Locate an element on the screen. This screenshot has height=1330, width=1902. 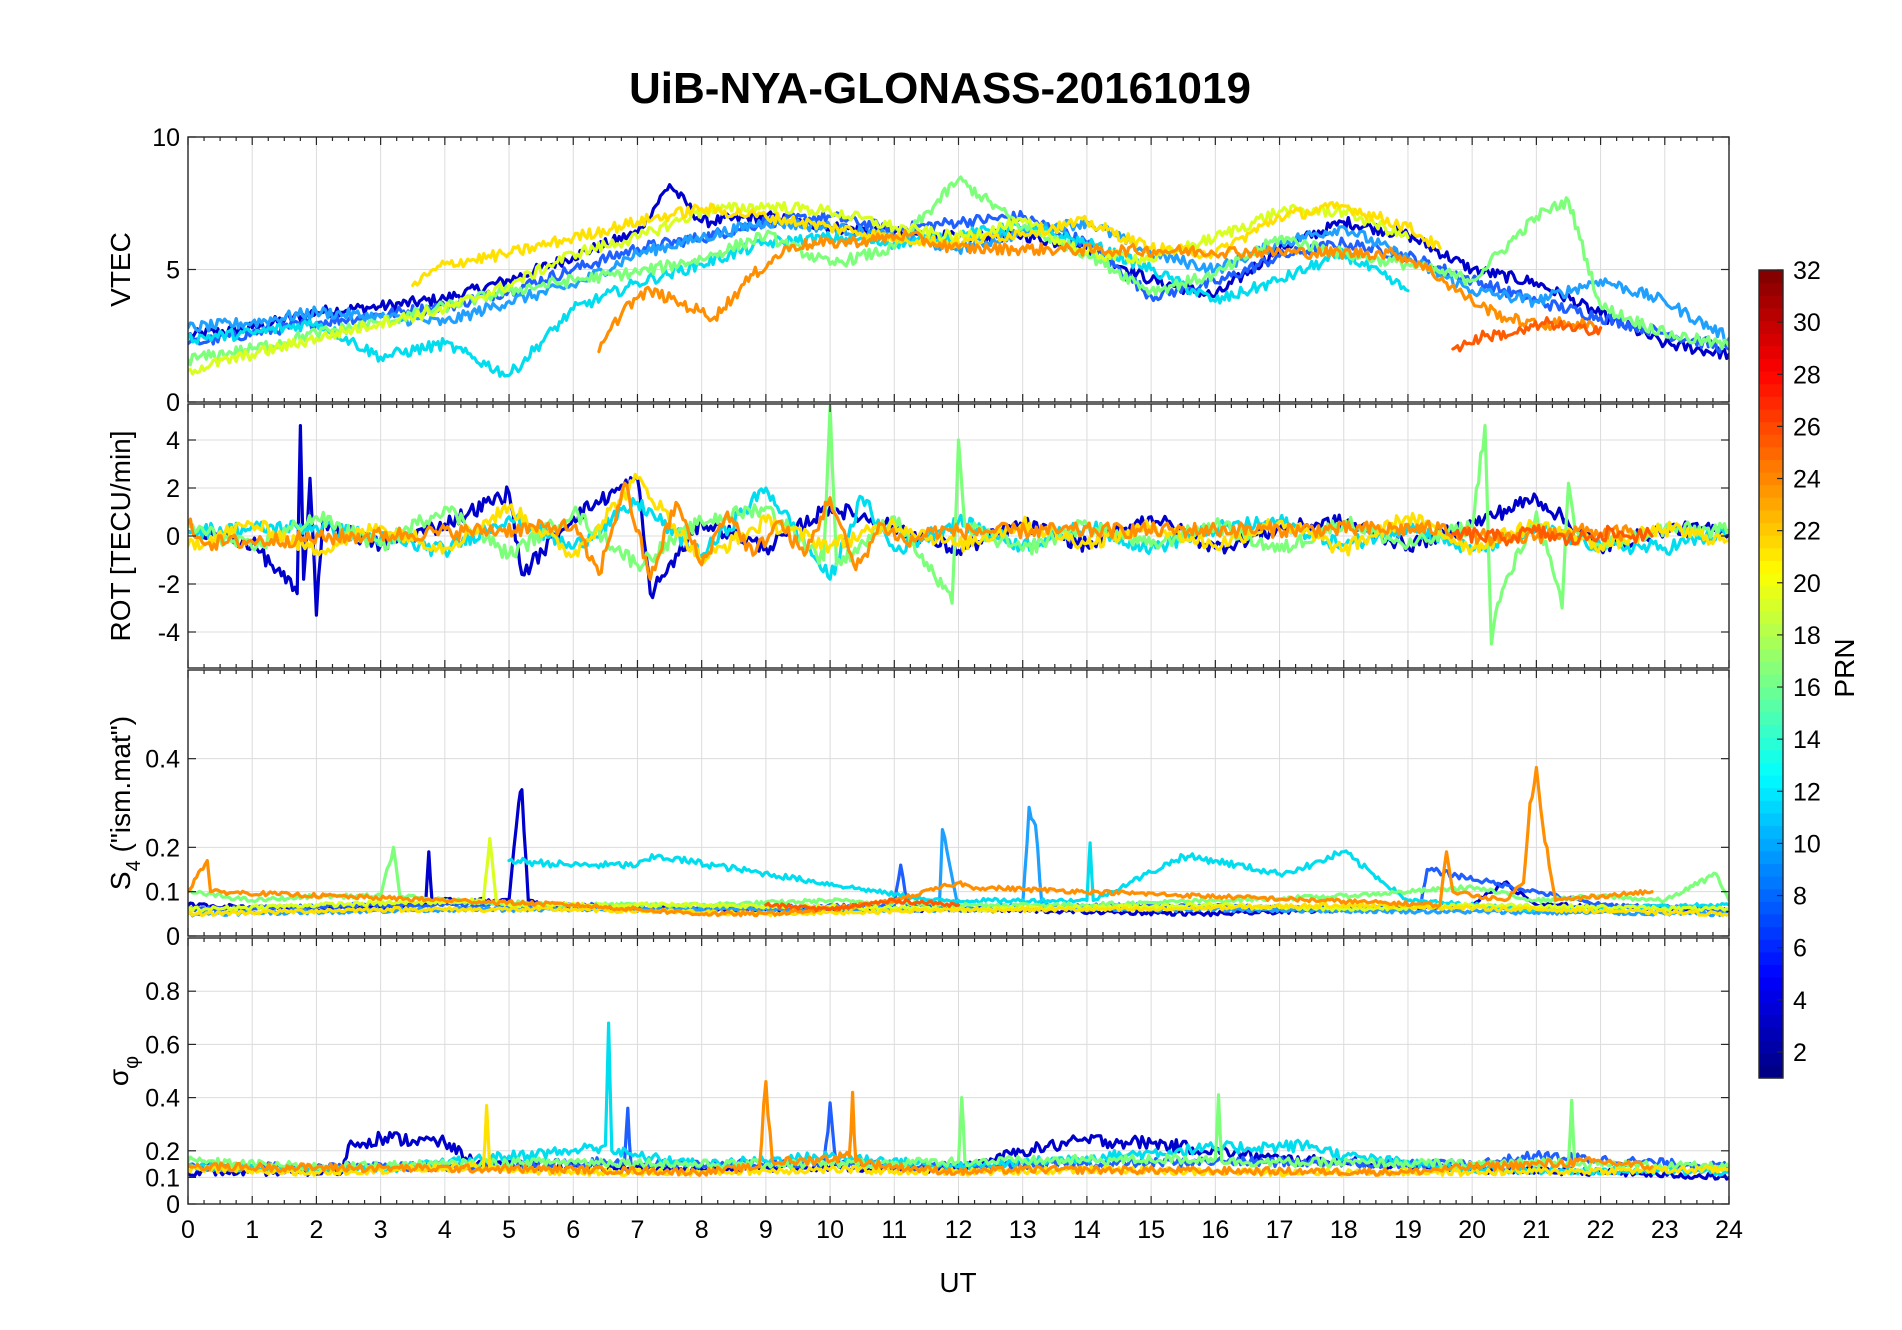
x-tick-label: 6 is located at coordinates (573, 1230).